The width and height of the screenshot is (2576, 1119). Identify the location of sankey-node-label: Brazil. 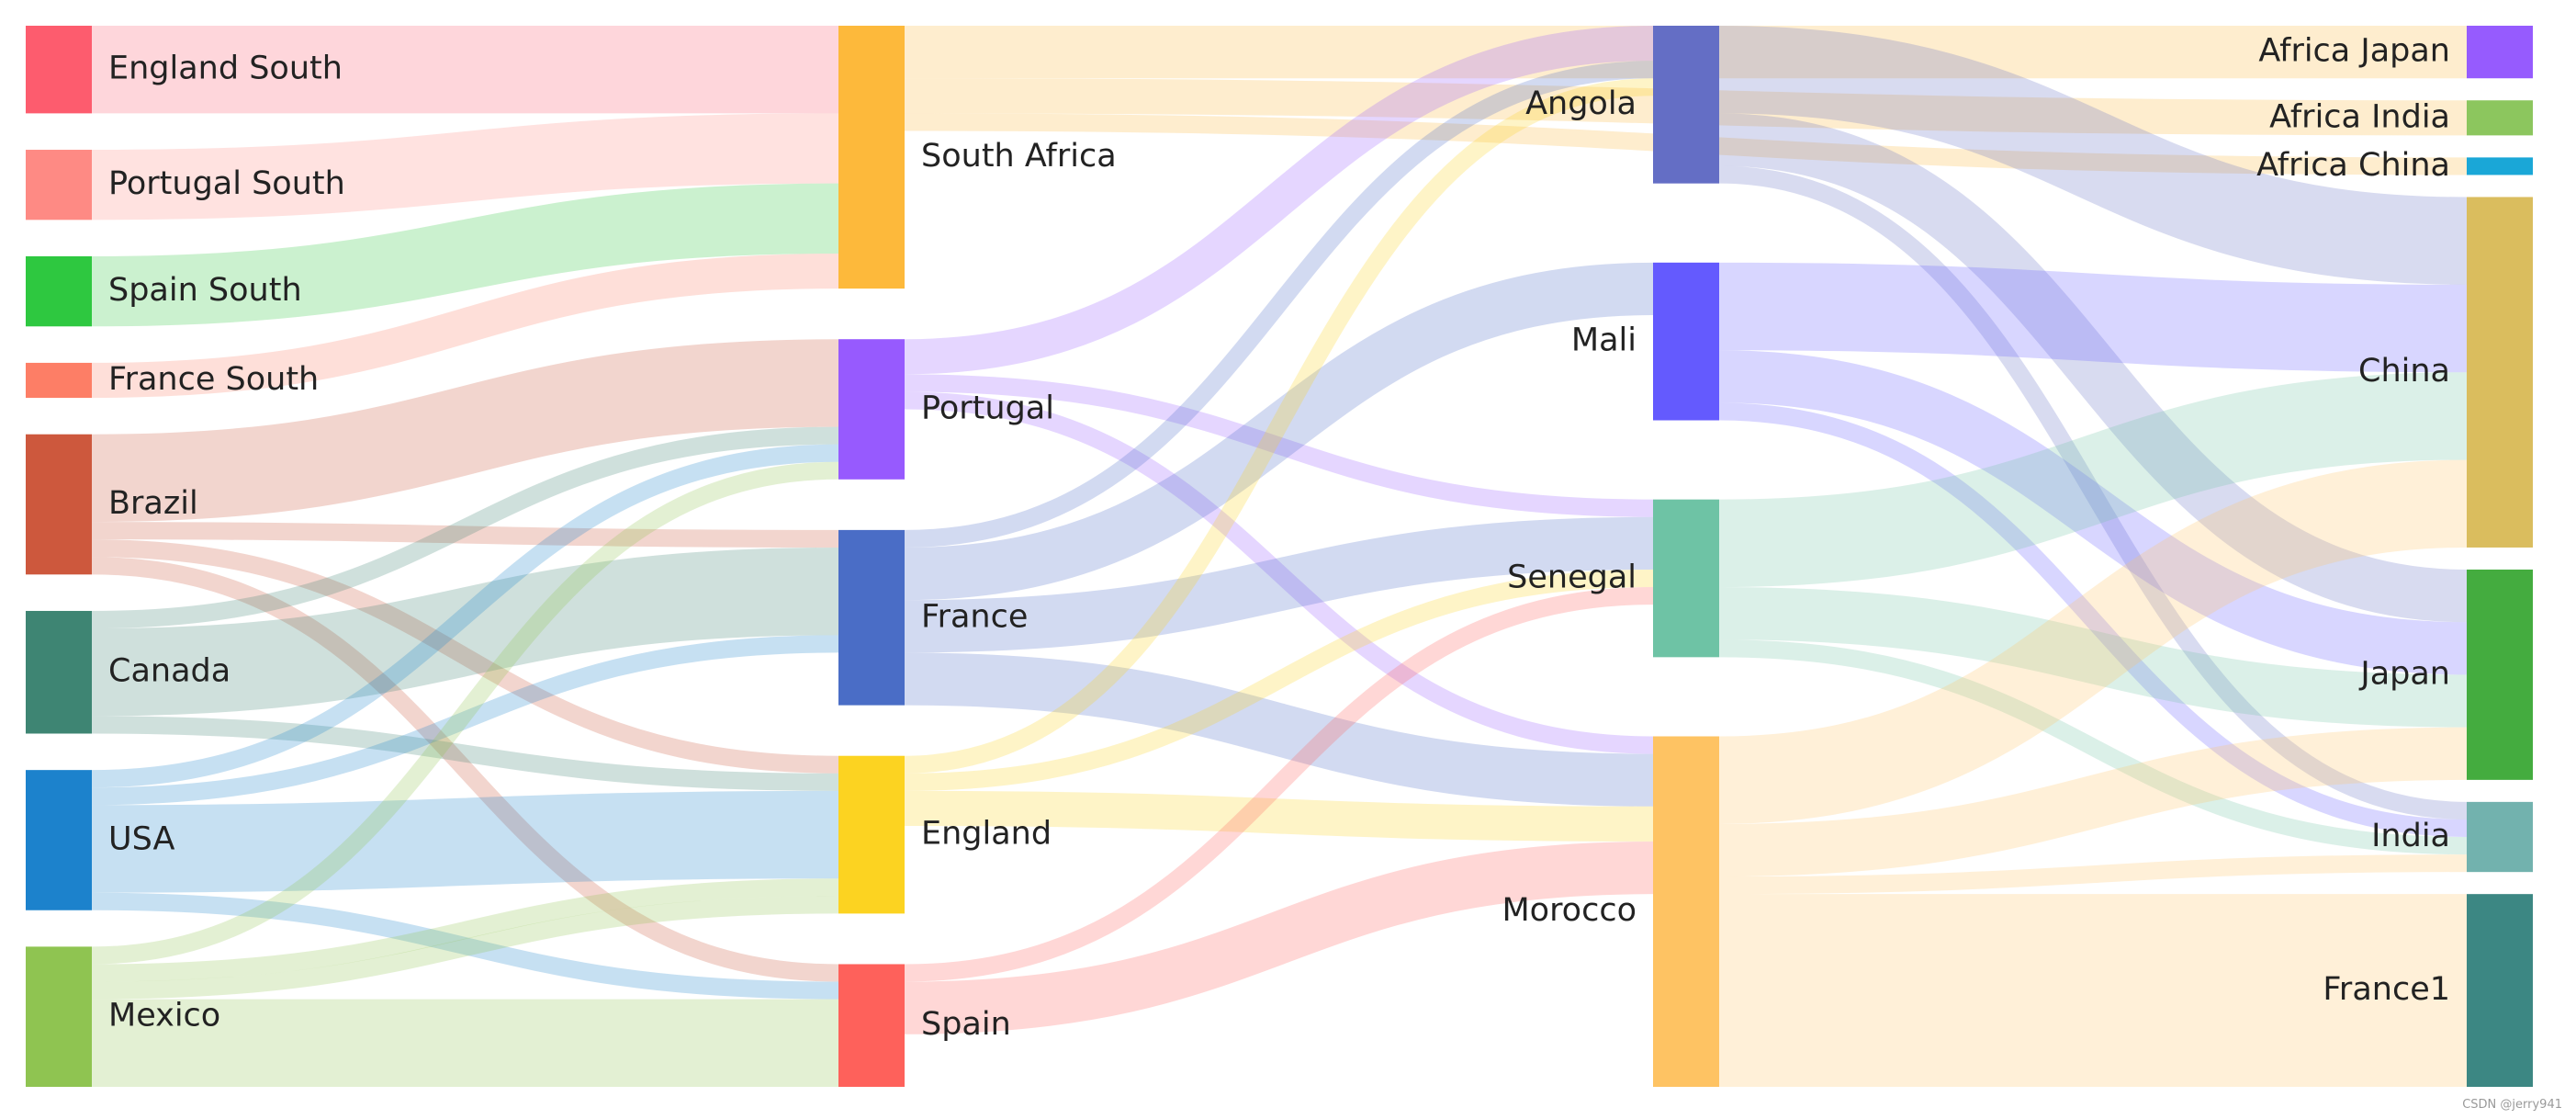
(153, 503).